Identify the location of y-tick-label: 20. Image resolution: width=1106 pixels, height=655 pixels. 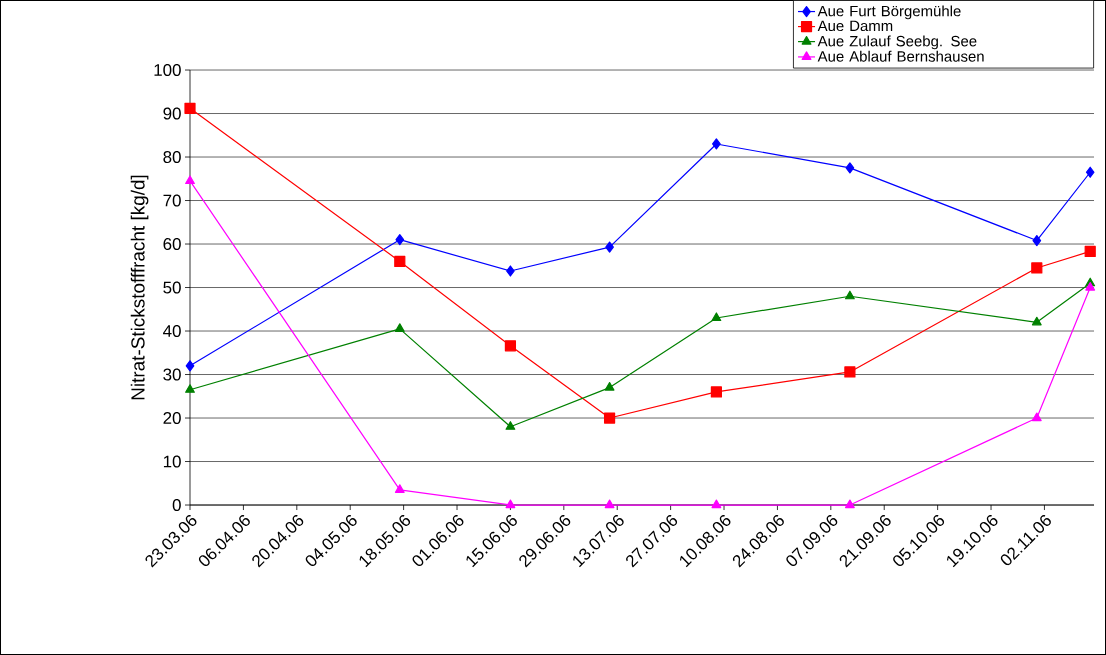
(172, 418).